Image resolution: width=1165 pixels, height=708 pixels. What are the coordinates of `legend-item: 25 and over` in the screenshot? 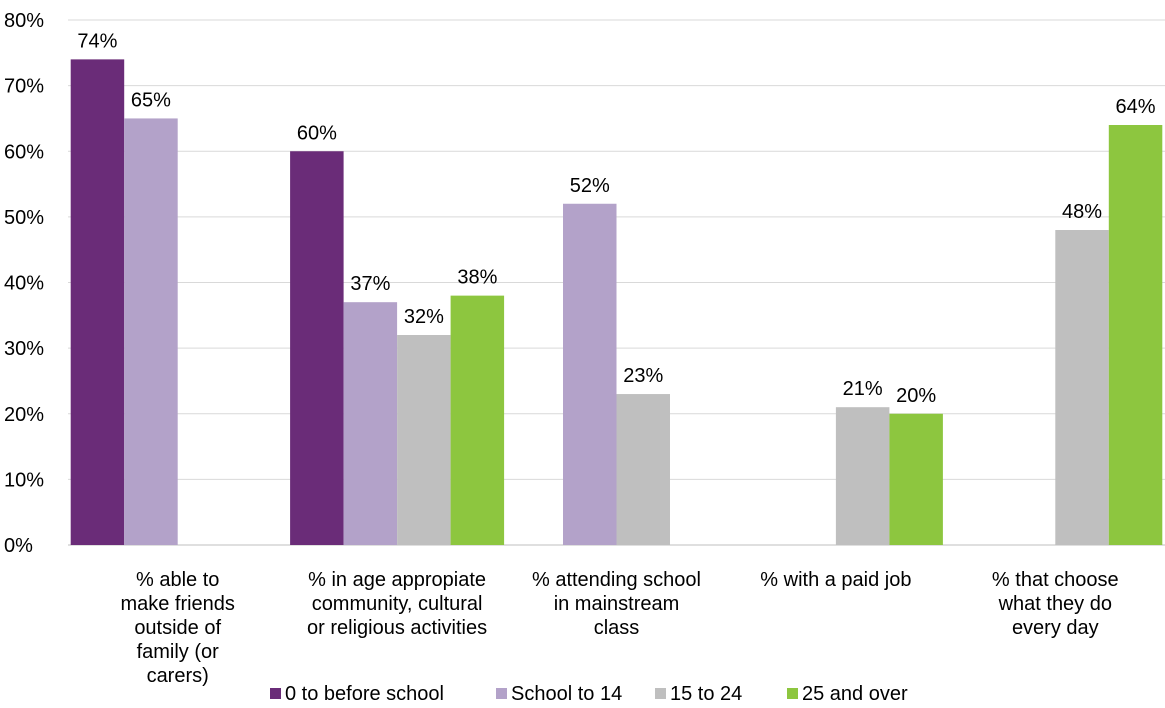 It's located at (847, 694).